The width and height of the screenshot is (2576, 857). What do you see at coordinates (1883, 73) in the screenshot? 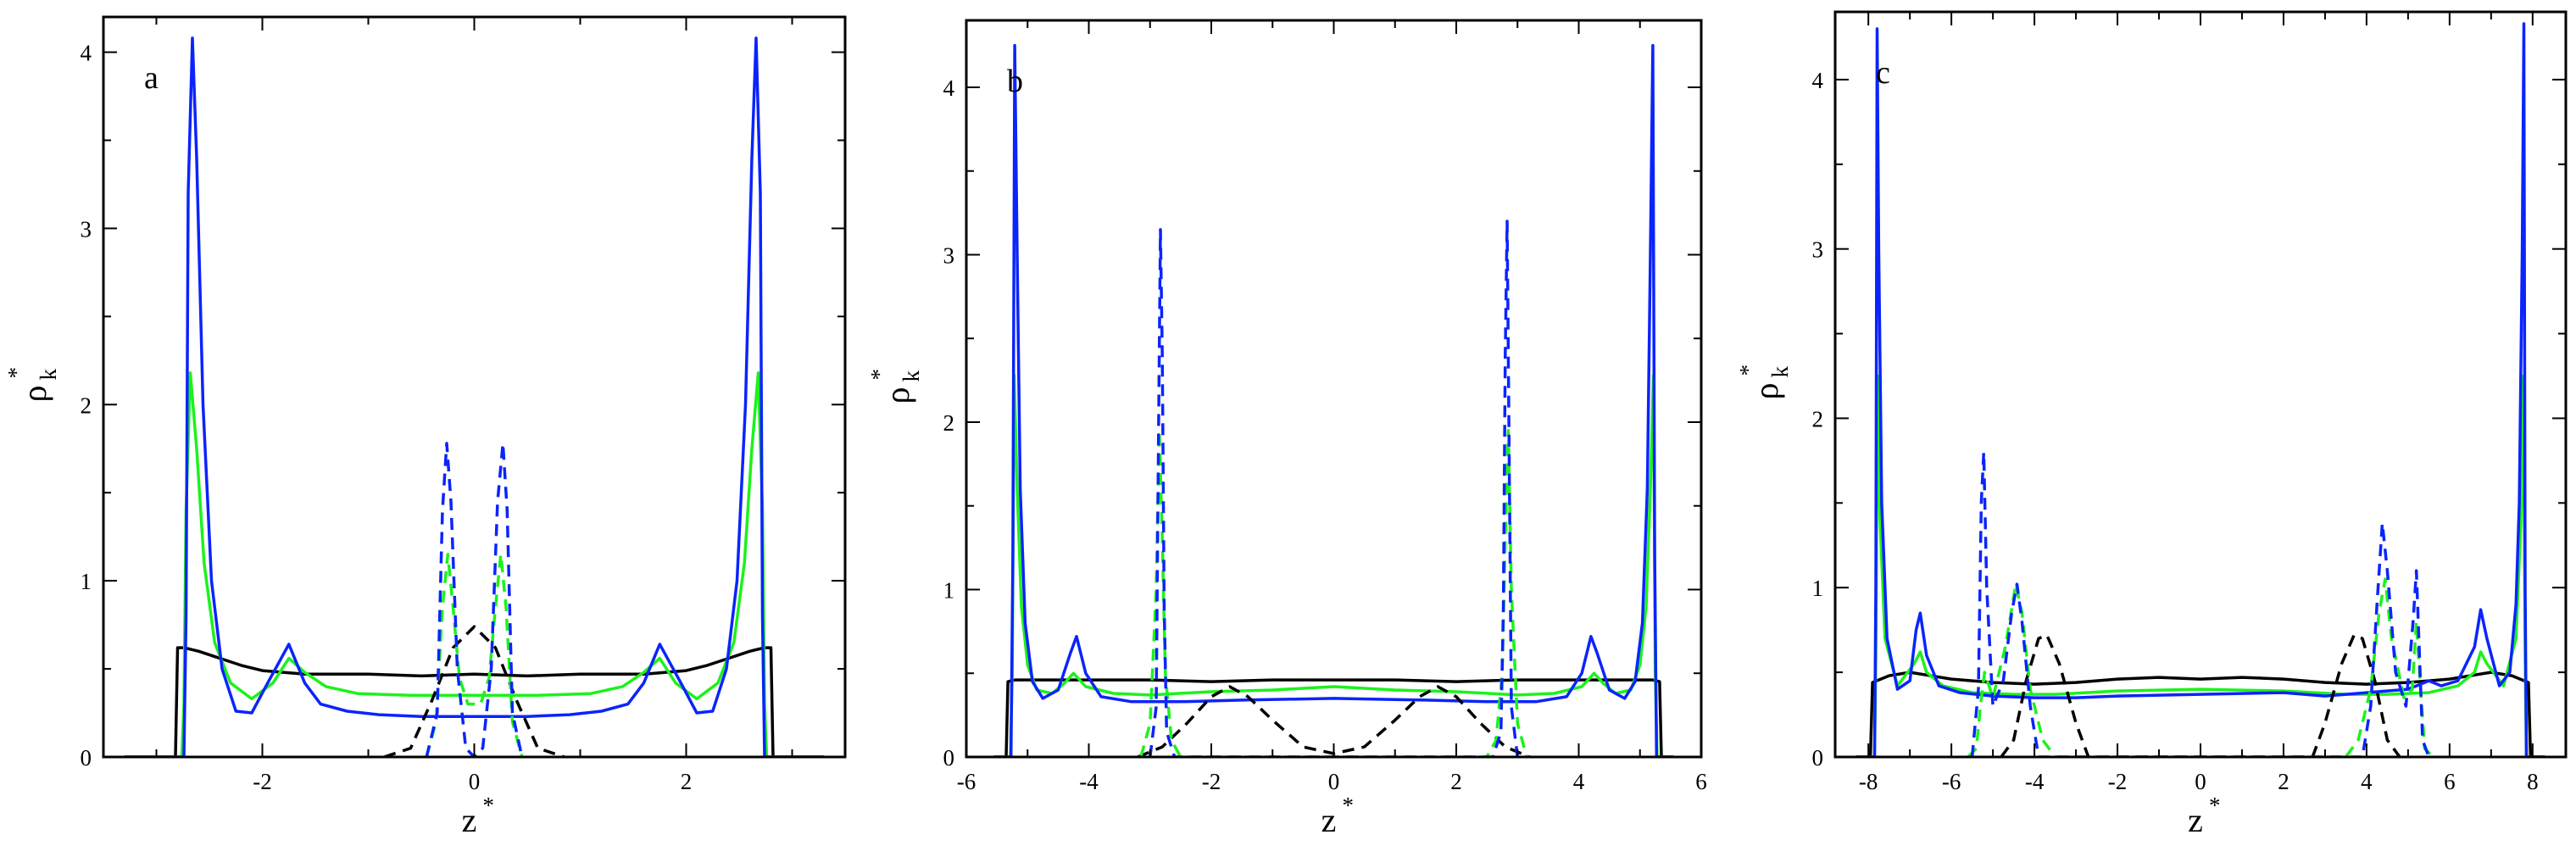
I see `panel-label: c` at bounding box center [1883, 73].